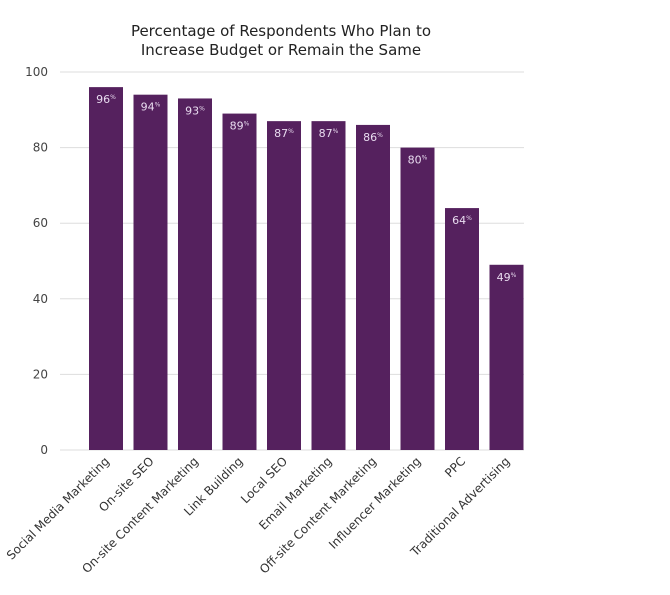 The width and height of the screenshot is (670, 595). What do you see at coordinates (40, 299) in the screenshot?
I see `y-tick-label: 40` at bounding box center [40, 299].